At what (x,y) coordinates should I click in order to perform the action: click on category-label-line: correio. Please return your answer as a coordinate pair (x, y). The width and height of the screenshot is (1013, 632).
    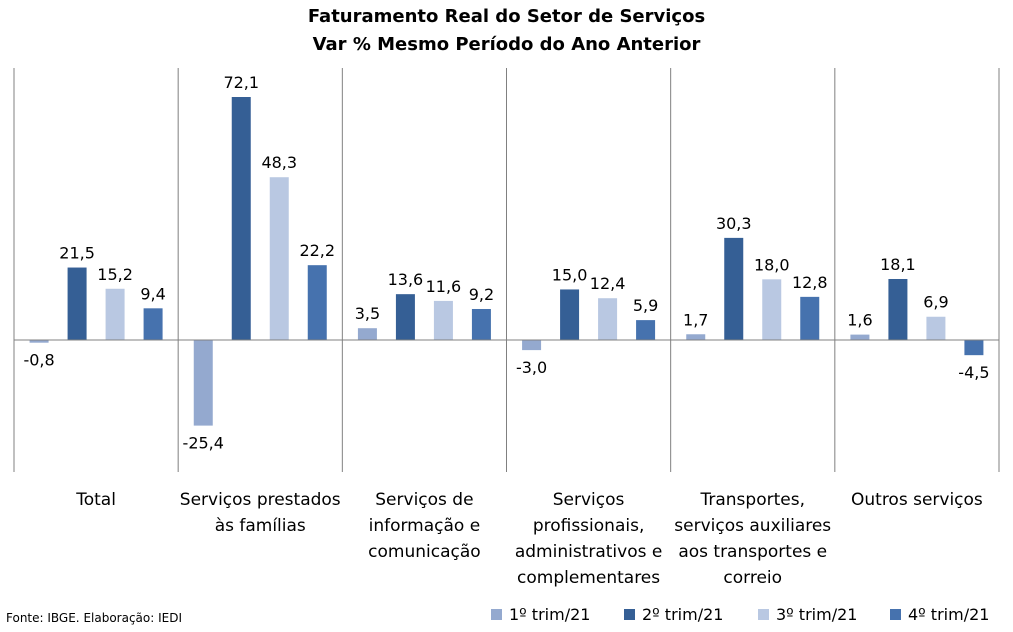
    Looking at the image, I should click on (753, 578).